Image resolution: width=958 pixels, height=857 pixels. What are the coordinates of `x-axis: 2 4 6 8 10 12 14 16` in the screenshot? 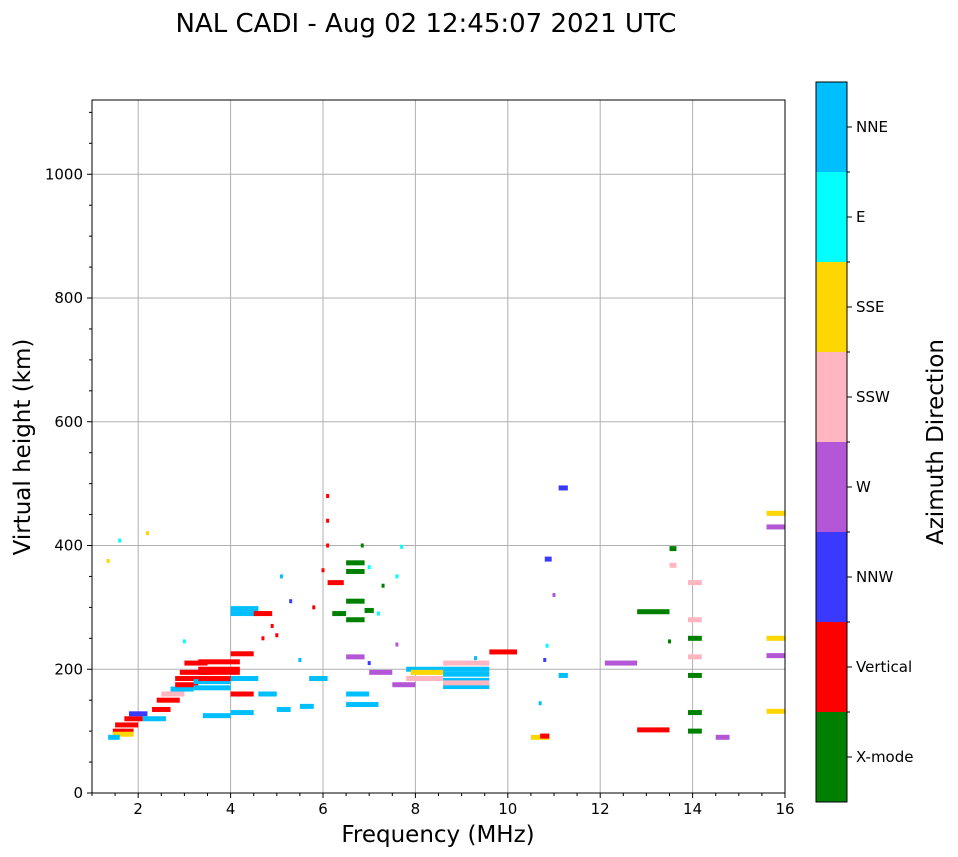 It's located at (443, 805).